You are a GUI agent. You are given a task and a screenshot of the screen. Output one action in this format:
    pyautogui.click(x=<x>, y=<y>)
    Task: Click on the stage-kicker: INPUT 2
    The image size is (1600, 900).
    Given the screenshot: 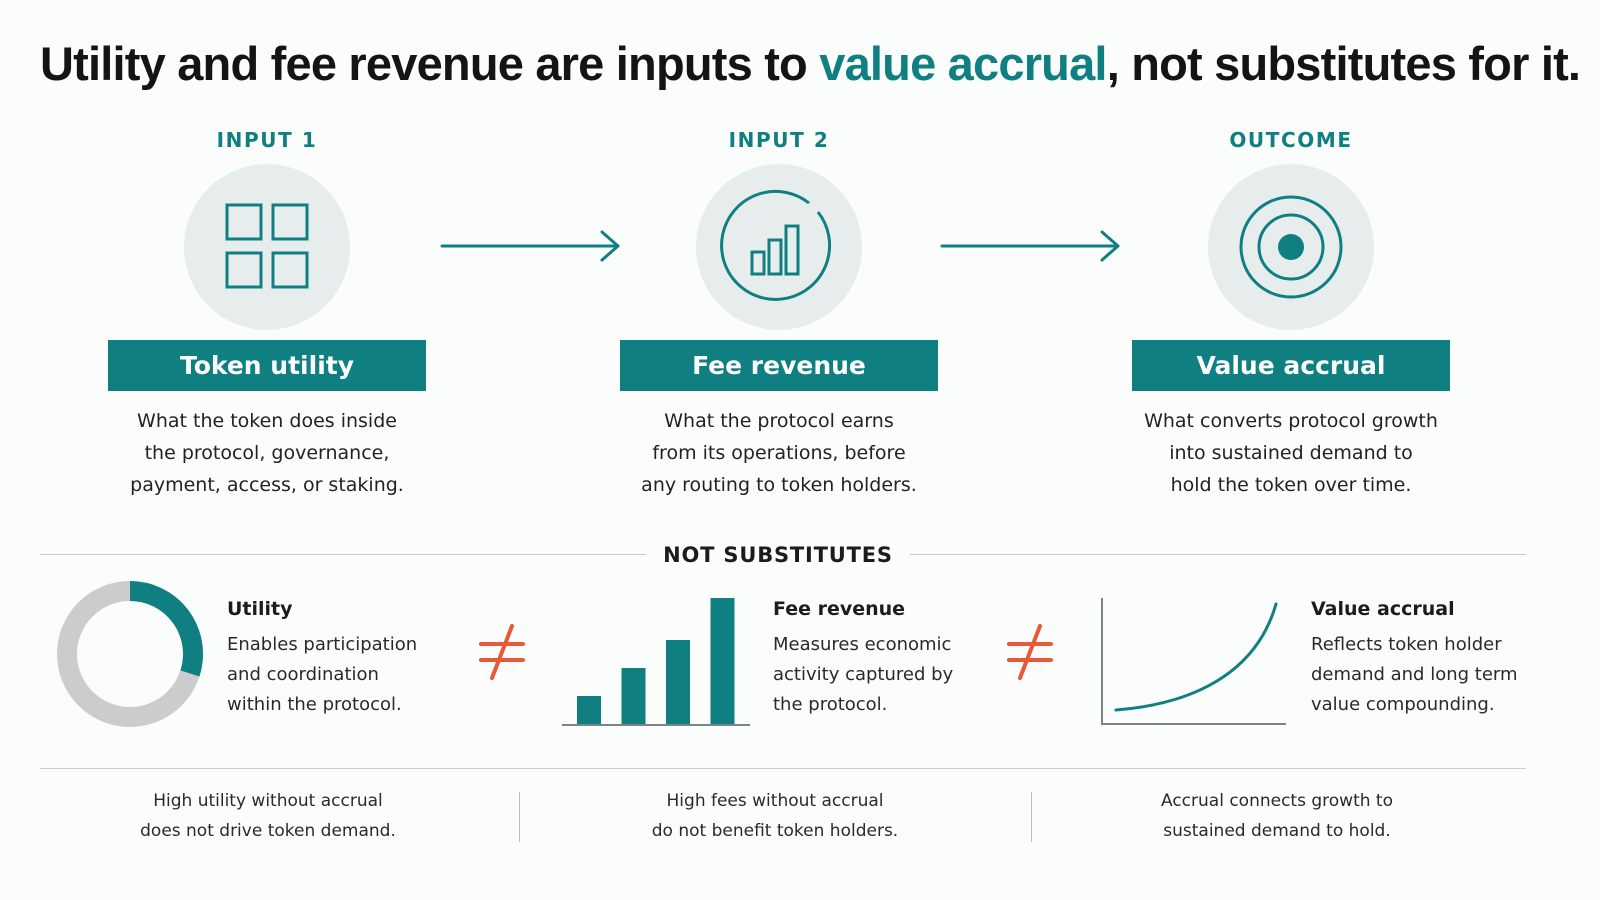 What is the action you would take?
    pyautogui.click(x=779, y=140)
    